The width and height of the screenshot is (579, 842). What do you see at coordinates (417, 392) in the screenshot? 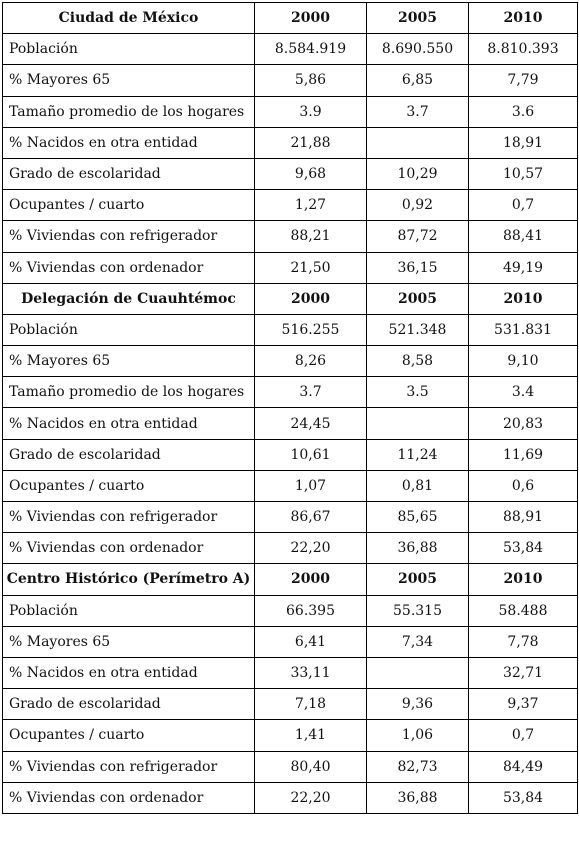
I see `value-cell: 3.5` at bounding box center [417, 392].